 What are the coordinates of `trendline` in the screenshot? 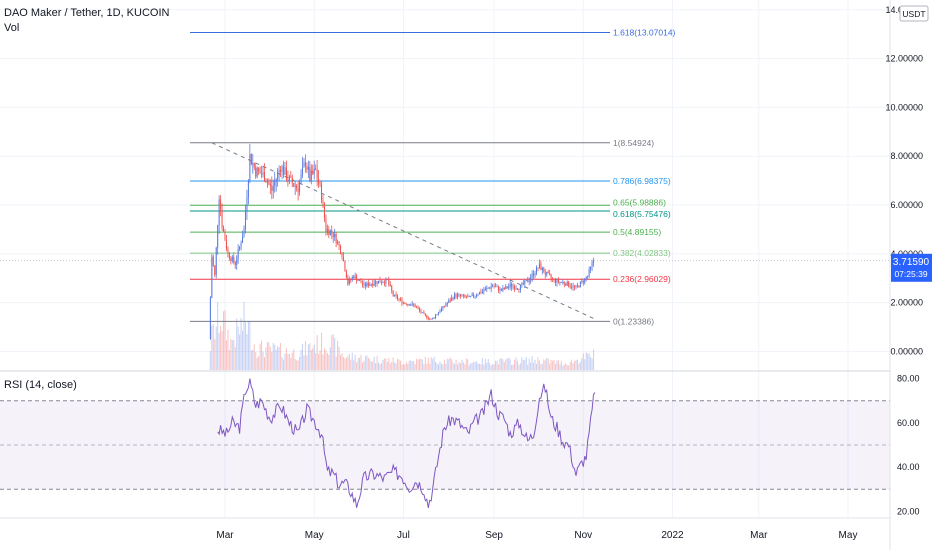 It's located at (404, 231).